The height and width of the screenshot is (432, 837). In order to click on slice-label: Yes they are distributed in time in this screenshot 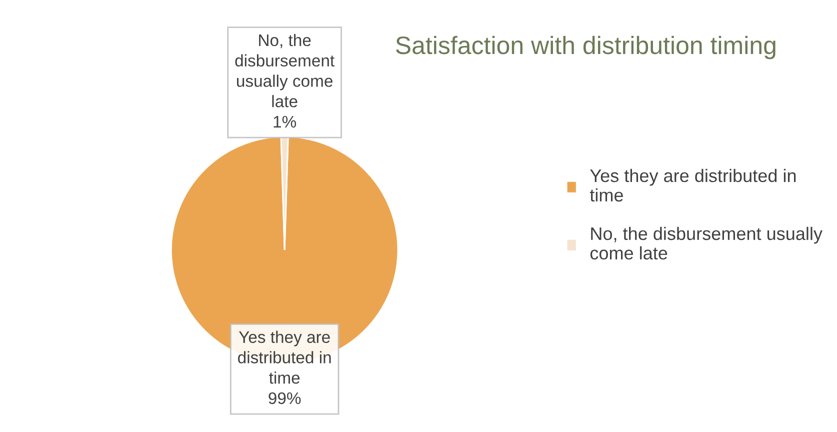, I will do `click(284, 357)`.